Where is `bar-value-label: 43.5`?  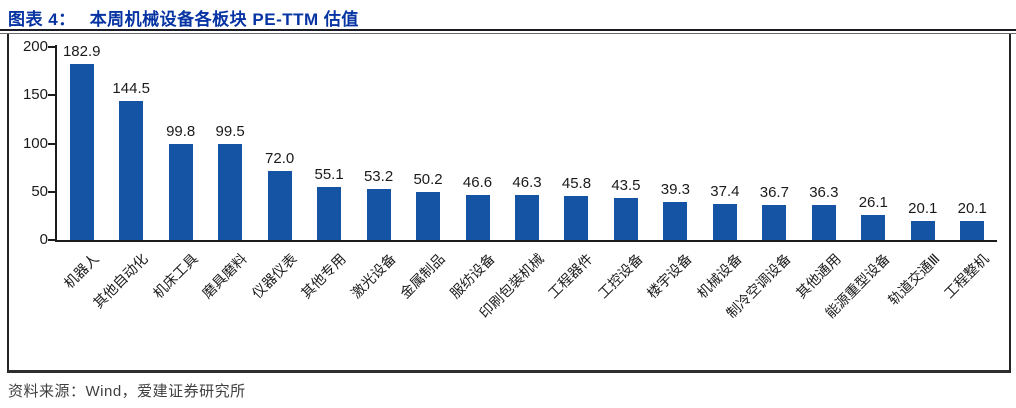
bar-value-label: 43.5 is located at coordinates (626, 186).